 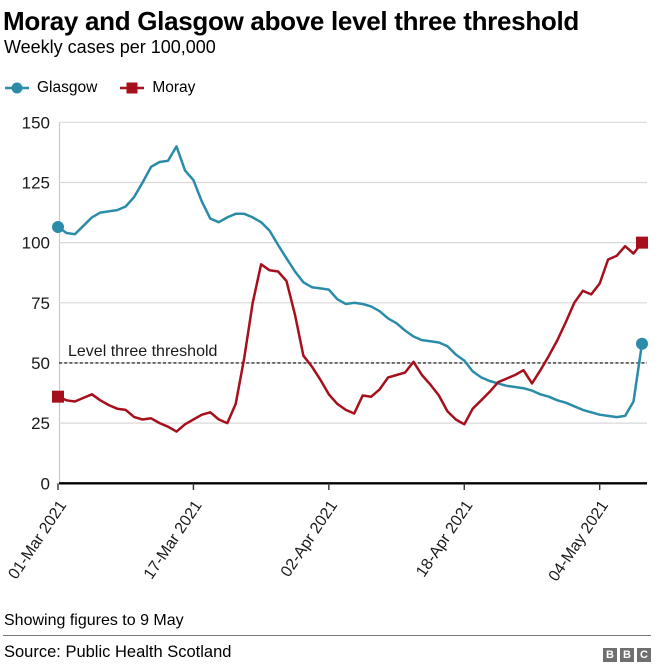 What do you see at coordinates (579, 541) in the screenshot?
I see `x-tick-label: 04-May 2021` at bounding box center [579, 541].